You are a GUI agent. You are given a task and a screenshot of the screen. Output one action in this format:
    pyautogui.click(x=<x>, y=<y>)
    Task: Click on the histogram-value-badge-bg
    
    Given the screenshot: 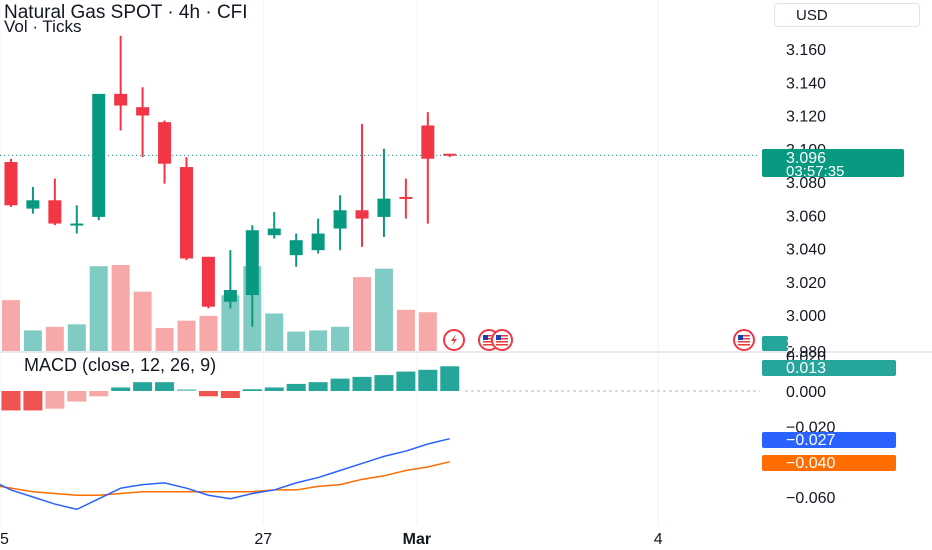 What is the action you would take?
    pyautogui.click(x=829, y=368)
    